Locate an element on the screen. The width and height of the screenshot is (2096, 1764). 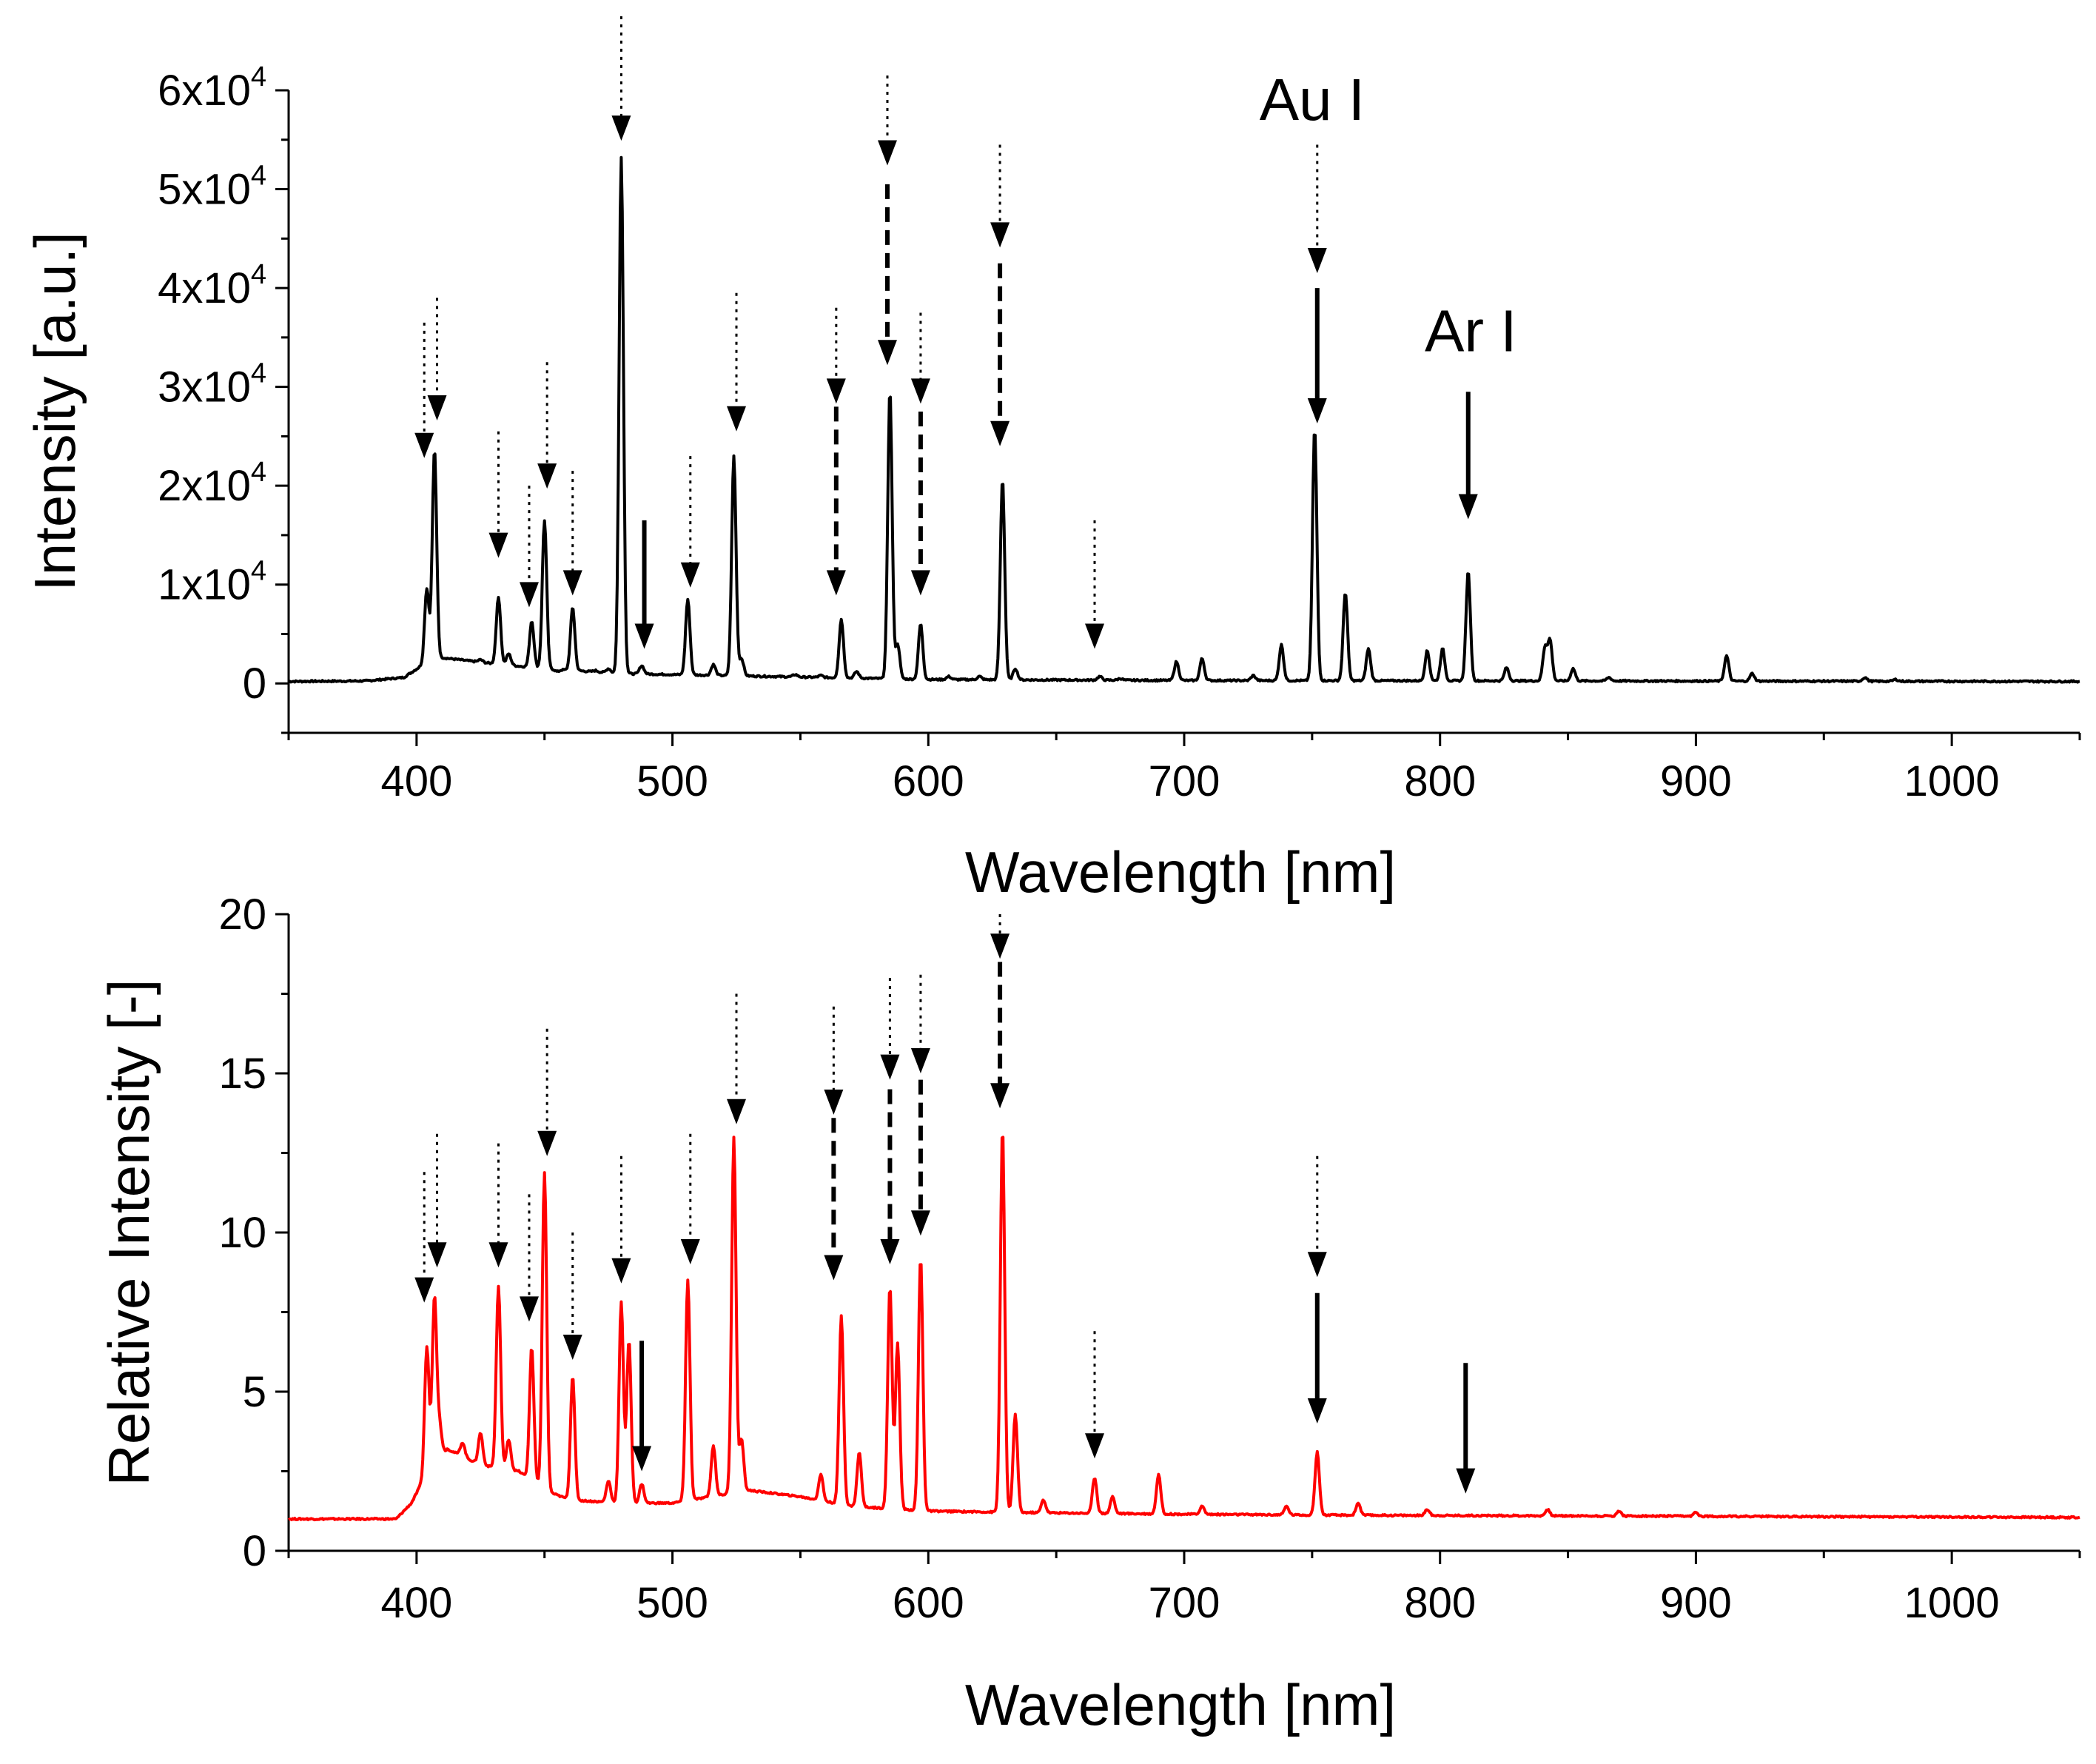
y-axis-title: Intensity [a.u.] is located at coordinates (54, 411).